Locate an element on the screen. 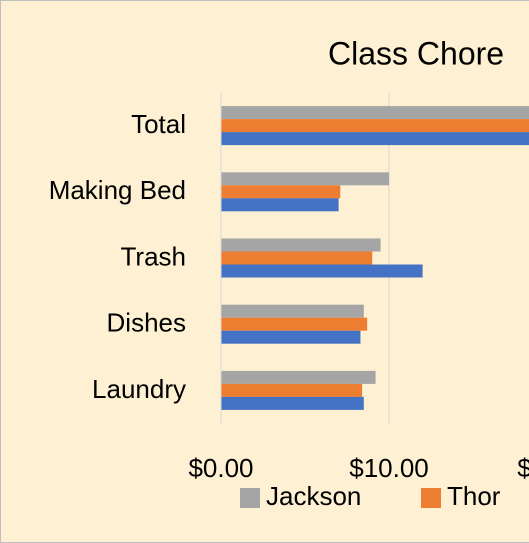 The width and height of the screenshot is (529, 543). y-tick-label: Laundry is located at coordinates (139, 389).